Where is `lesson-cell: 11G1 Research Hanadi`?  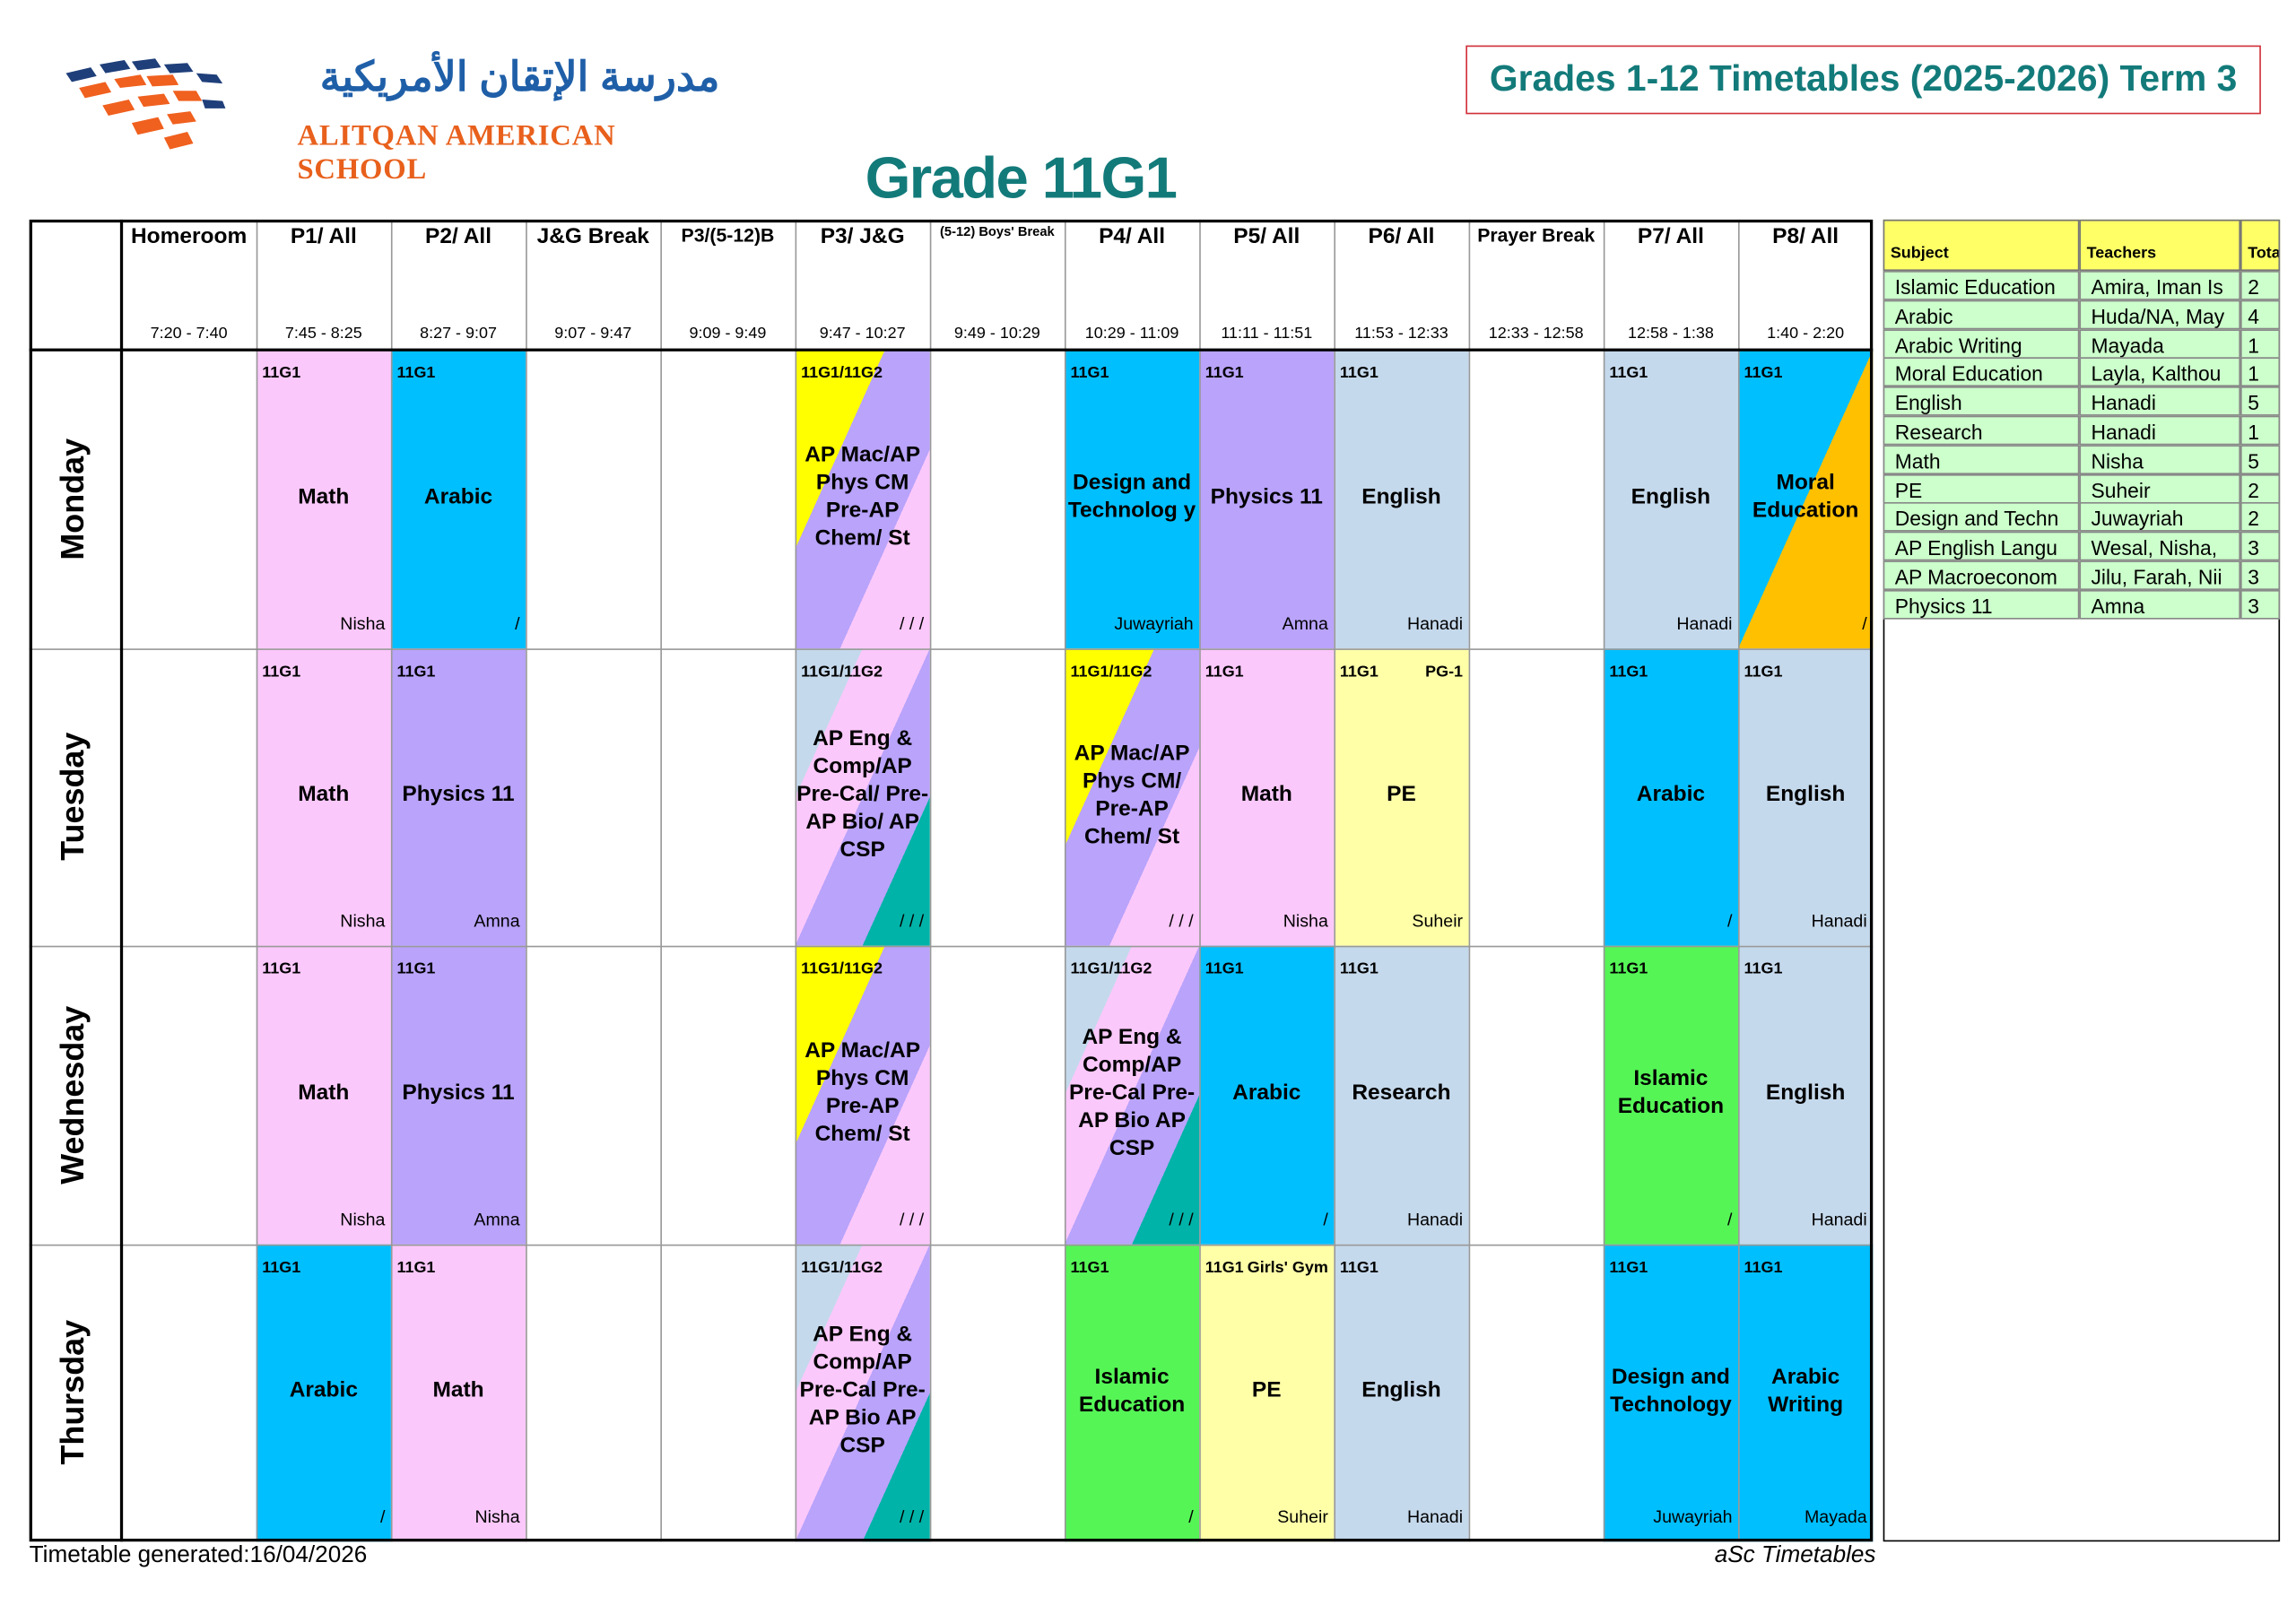
lesson-cell: 11G1 Research Hanadi is located at coordinates (1401, 1094).